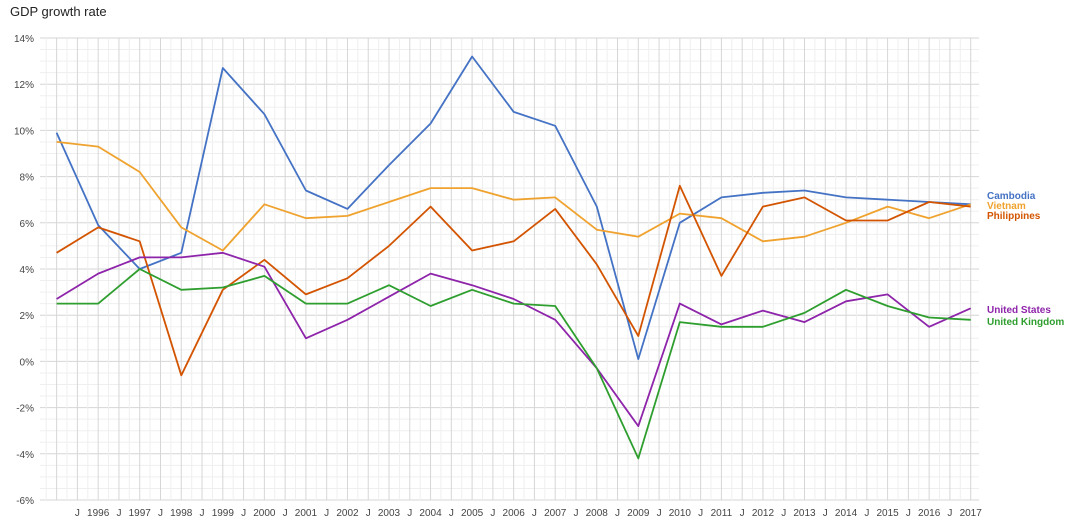  I want to click on x-tick-label: 2007, so click(555, 513).